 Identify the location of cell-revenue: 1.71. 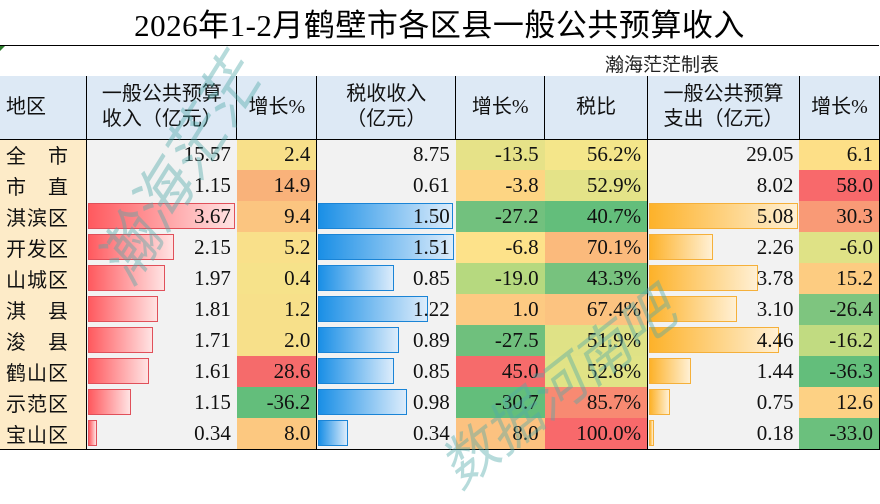
(161, 340).